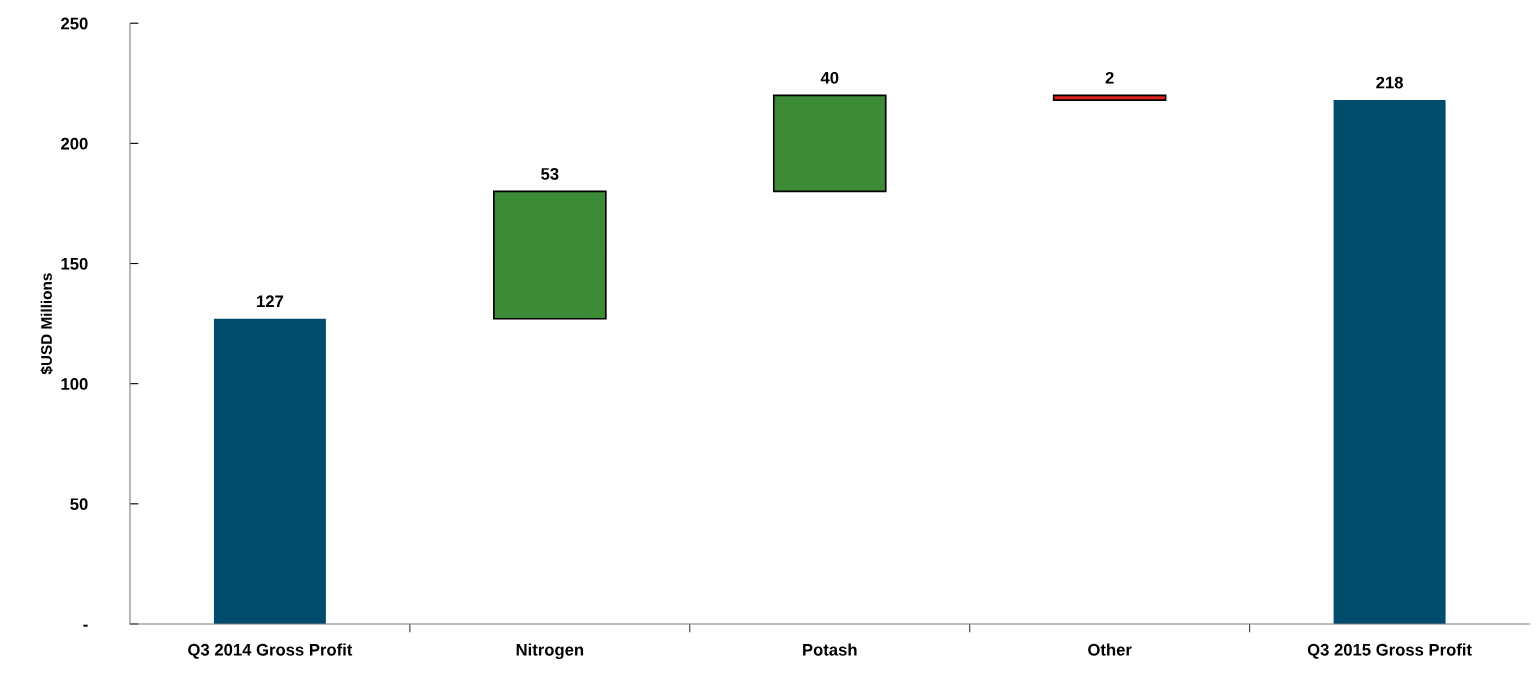  What do you see at coordinates (1389, 651) in the screenshot?
I see `x-tick-label: Q3 2015 Gross Profit` at bounding box center [1389, 651].